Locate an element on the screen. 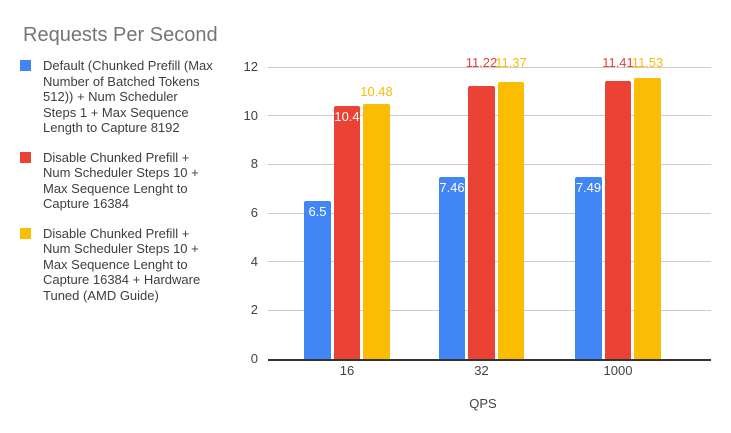 The width and height of the screenshot is (731, 433). y-tick-label: 8 is located at coordinates (254, 164).